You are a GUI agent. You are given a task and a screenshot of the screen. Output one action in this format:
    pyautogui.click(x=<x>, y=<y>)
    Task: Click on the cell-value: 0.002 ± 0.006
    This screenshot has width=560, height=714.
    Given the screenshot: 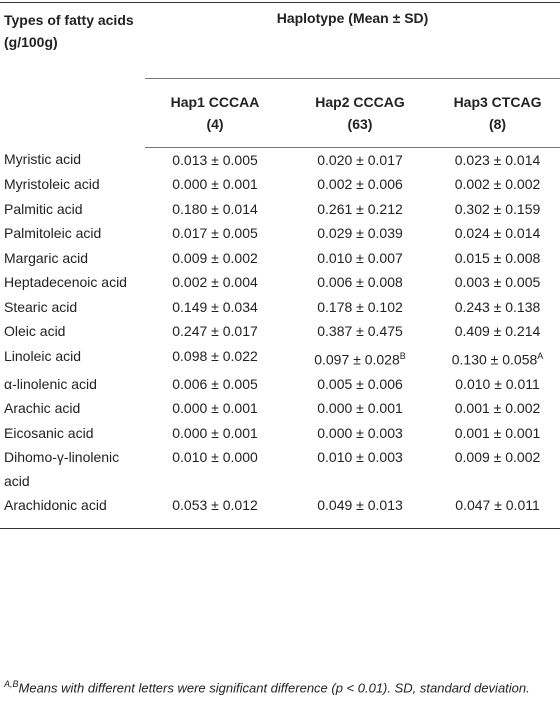 What is the action you would take?
    pyautogui.click(x=360, y=184)
    